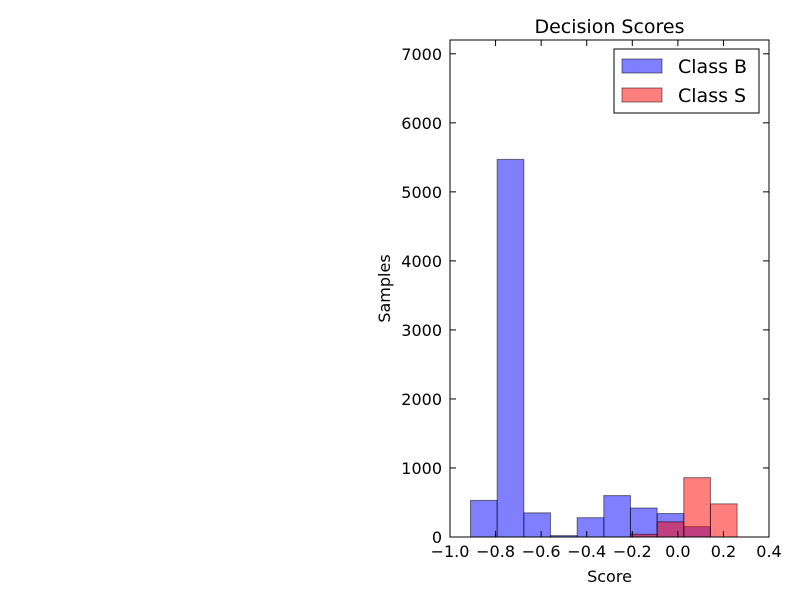 This screenshot has width=800, height=600. What do you see at coordinates (768, 551) in the screenshot?
I see `x-tick-label: 0.4` at bounding box center [768, 551].